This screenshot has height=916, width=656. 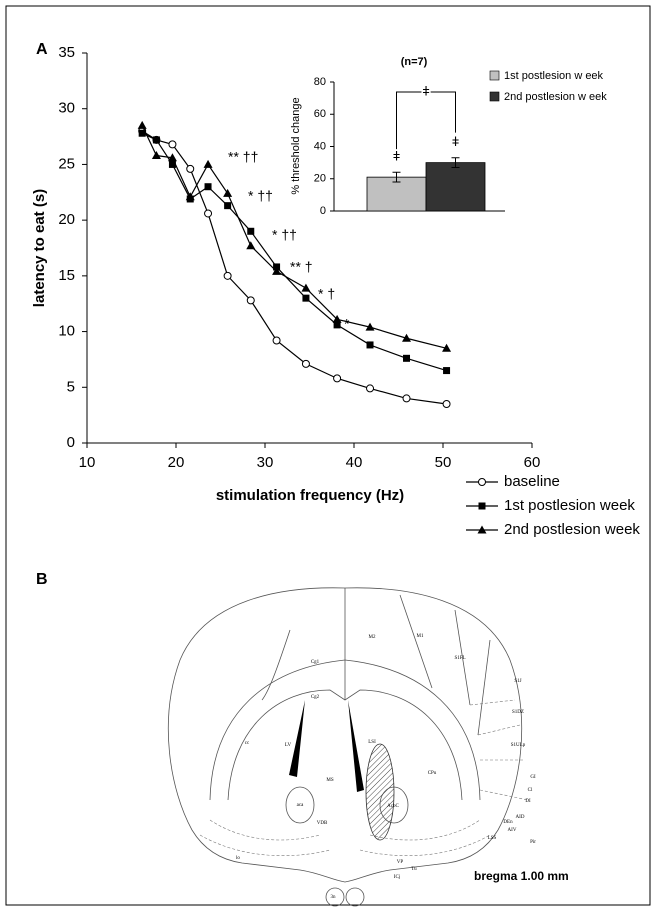 I want to click on region-label: VP, so click(x=400, y=862).